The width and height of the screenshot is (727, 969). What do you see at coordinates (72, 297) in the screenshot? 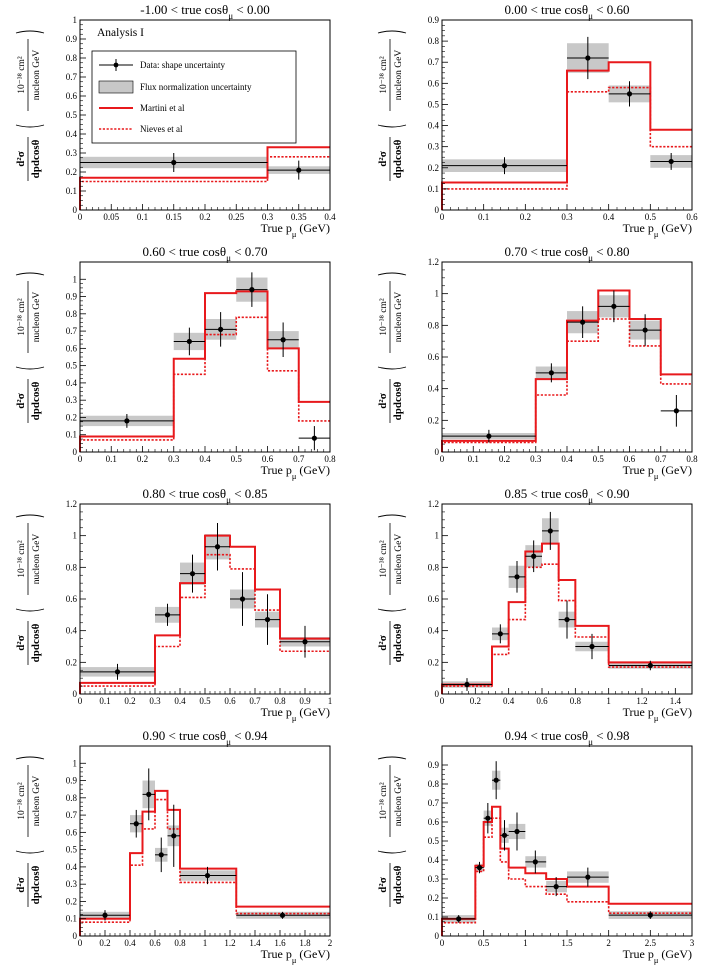
I see `y-tick-label: 0.9` at bounding box center [72, 297].